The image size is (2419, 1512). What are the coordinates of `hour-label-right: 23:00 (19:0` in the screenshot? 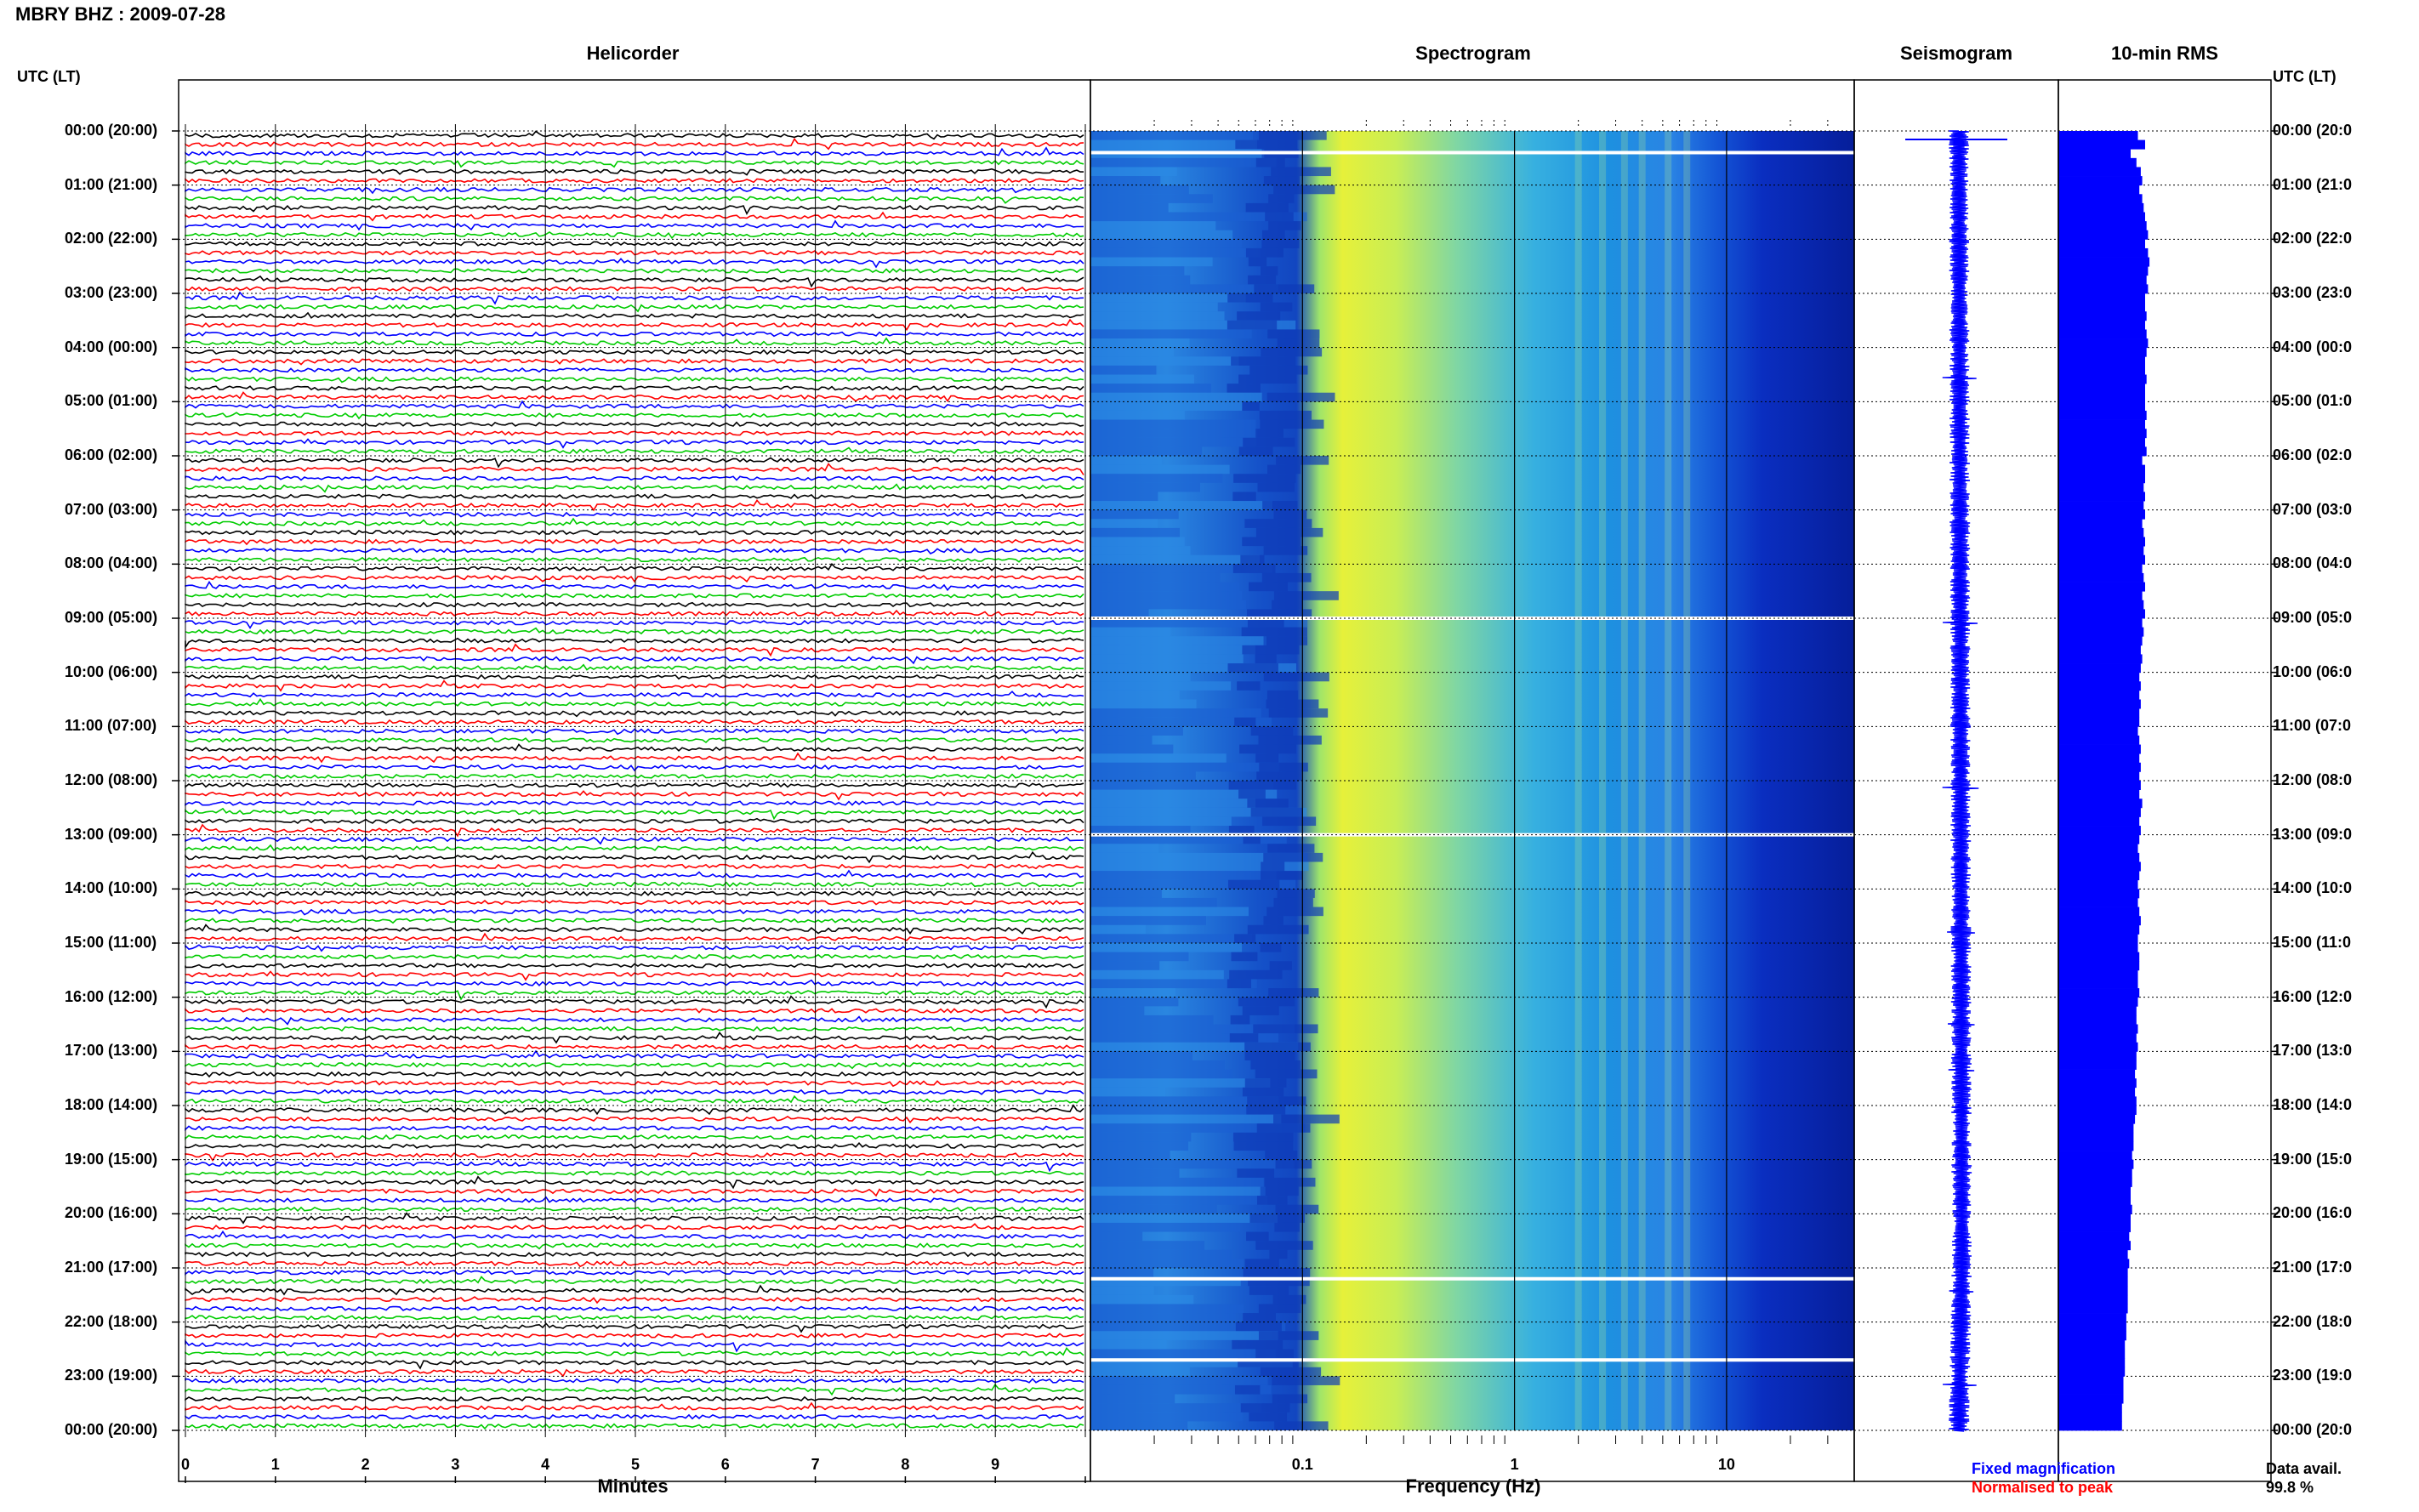 It's located at (2313, 1375).